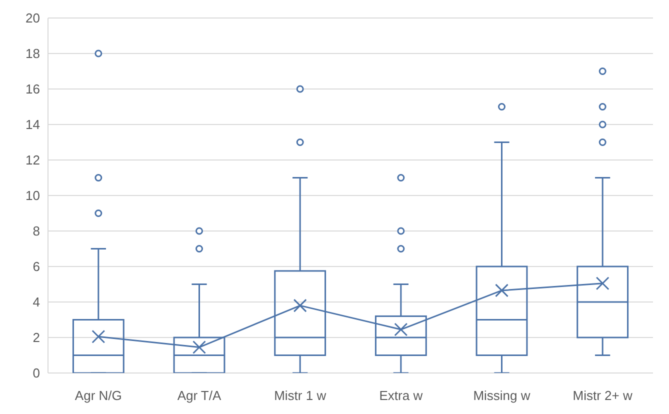 This screenshot has width=669, height=414. What do you see at coordinates (33, 18) in the screenshot?
I see `y-tick-label: 20` at bounding box center [33, 18].